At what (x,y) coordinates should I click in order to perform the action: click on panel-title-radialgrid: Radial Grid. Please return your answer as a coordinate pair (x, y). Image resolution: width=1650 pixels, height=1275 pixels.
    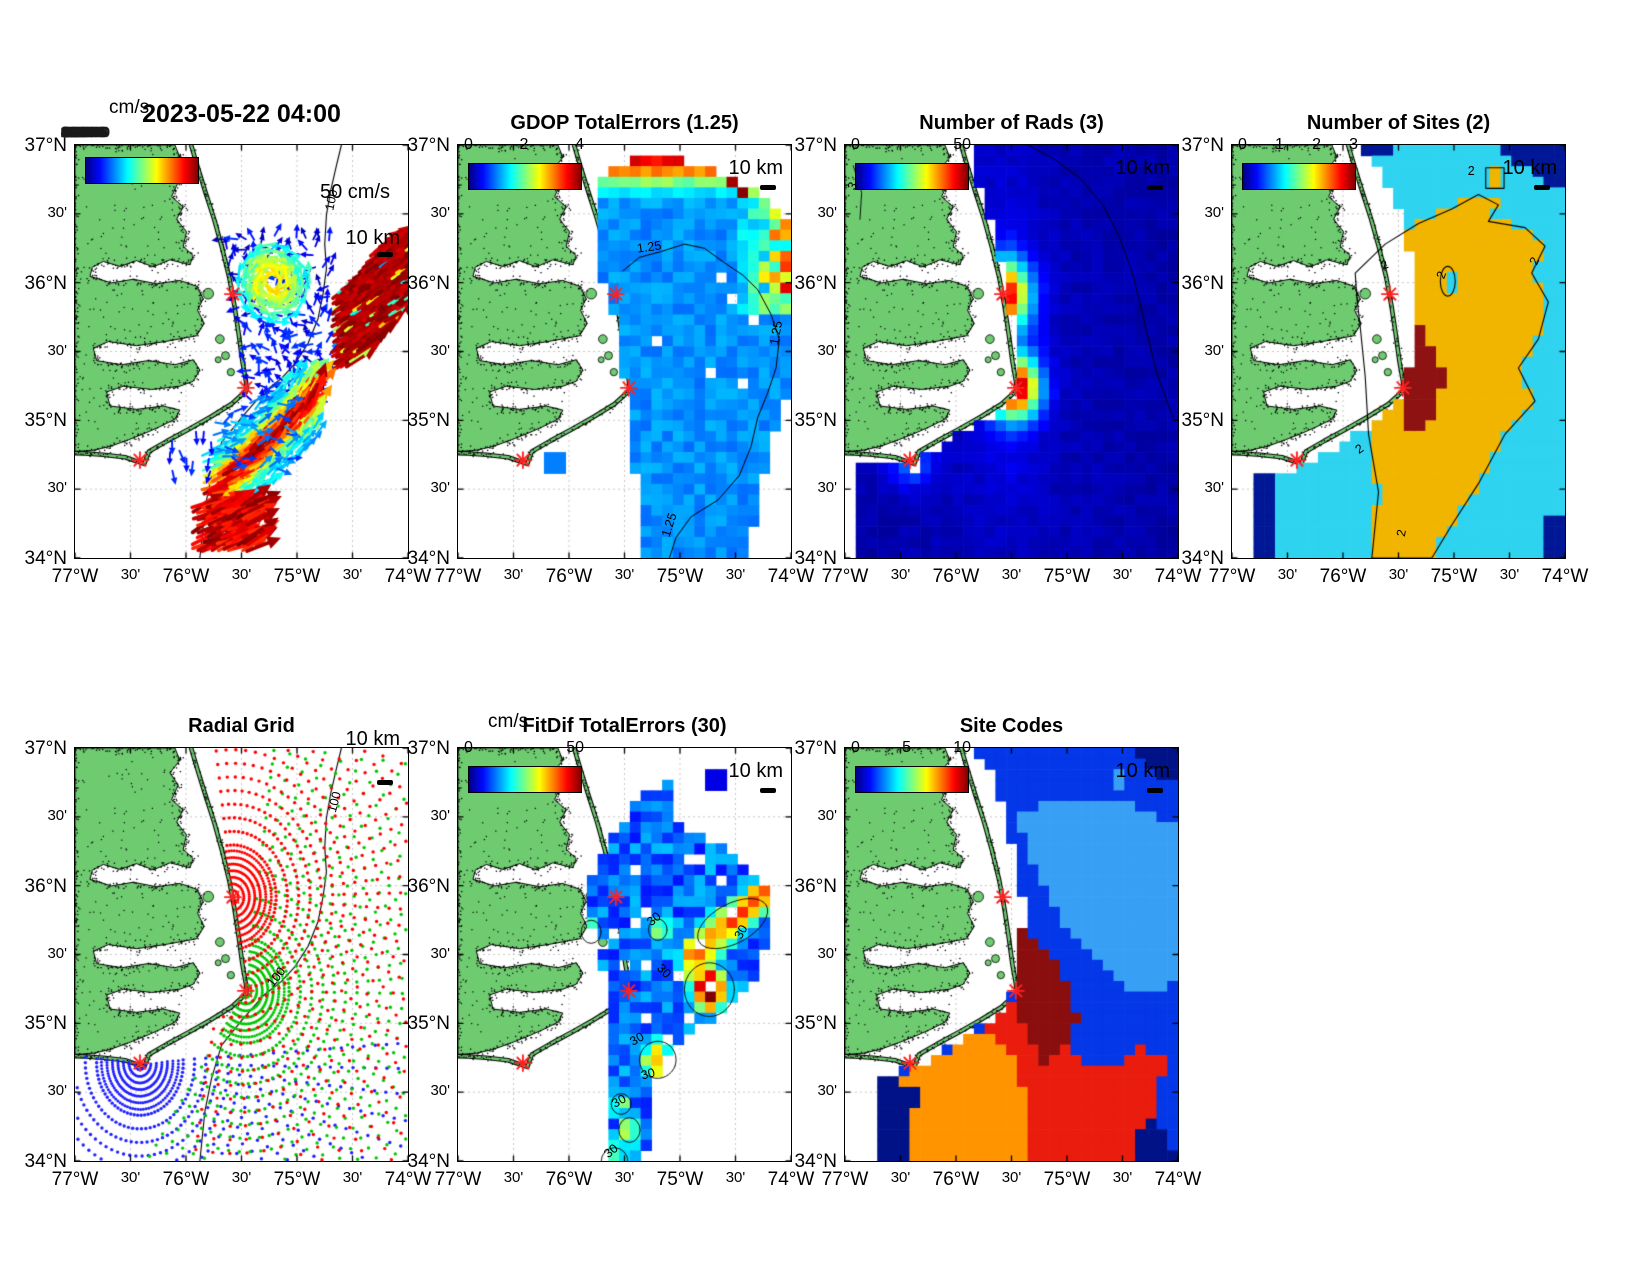
    Looking at the image, I should click on (241, 726).